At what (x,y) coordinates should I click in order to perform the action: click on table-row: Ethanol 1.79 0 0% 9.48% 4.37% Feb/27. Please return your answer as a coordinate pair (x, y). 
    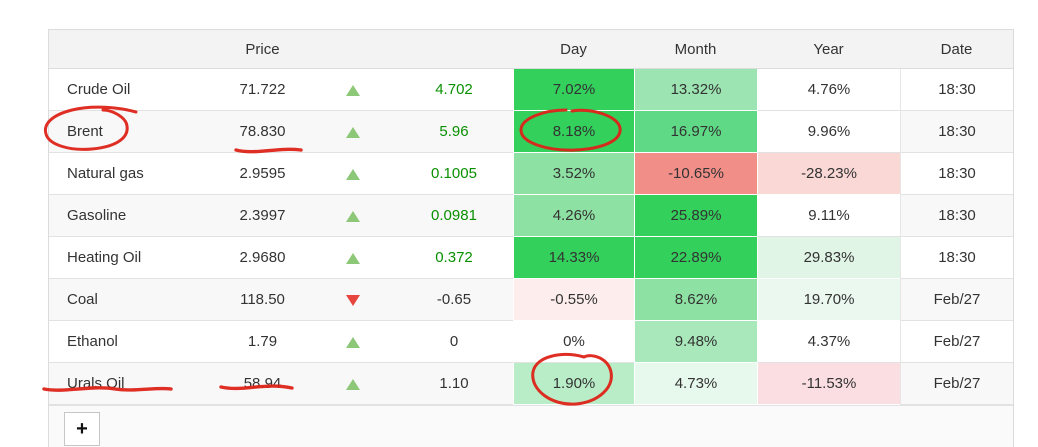
    Looking at the image, I should click on (531, 342).